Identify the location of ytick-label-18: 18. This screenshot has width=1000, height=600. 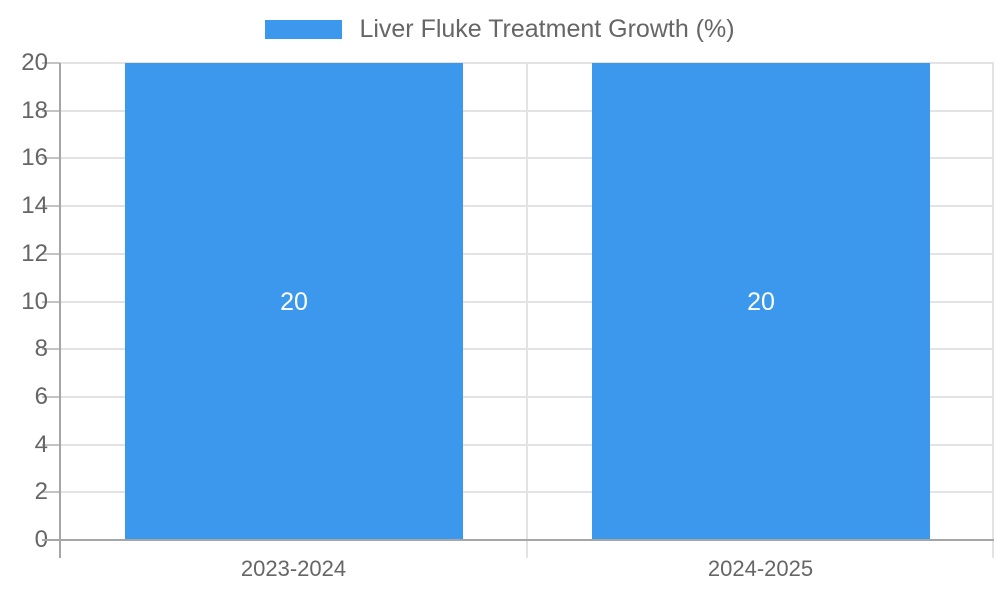
(34, 110).